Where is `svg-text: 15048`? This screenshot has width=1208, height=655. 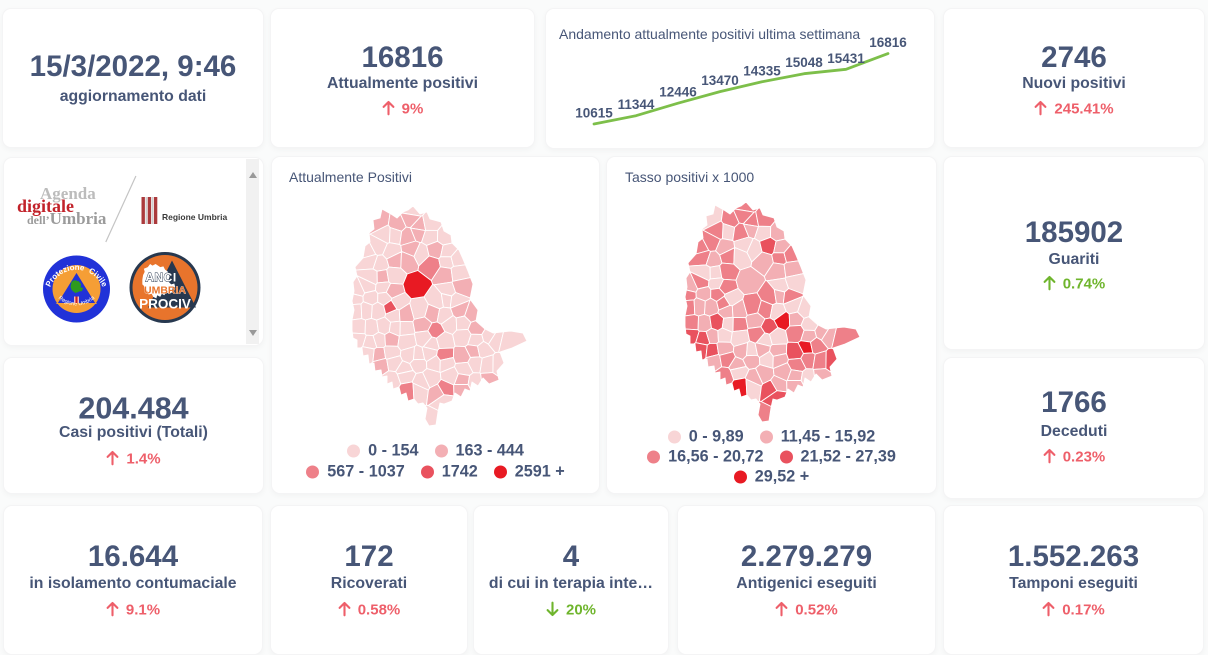
svg-text: 15048 is located at coordinates (804, 62).